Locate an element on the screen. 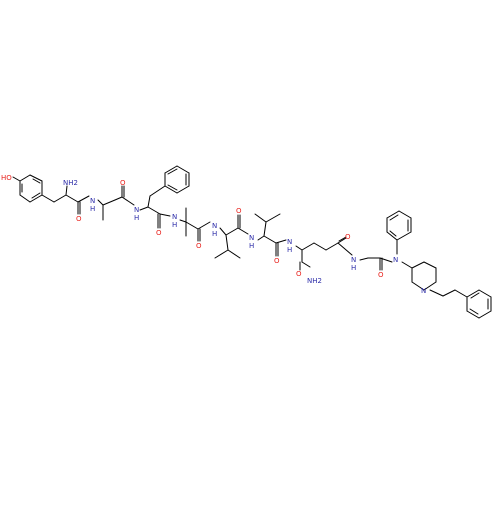 This screenshot has height=505, width=500. aib-residue is located at coordinates (195, 224).